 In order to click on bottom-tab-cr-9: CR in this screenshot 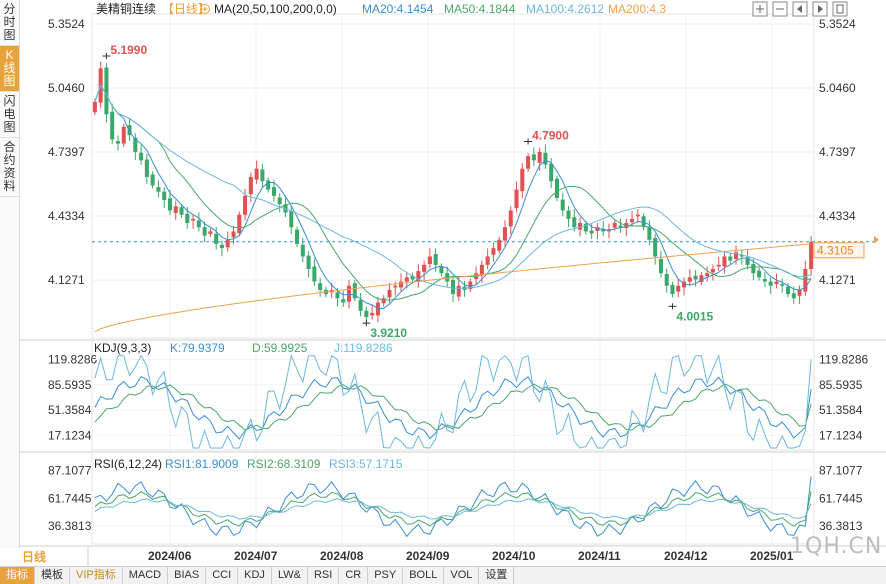, I will do `click(354, 575)`.